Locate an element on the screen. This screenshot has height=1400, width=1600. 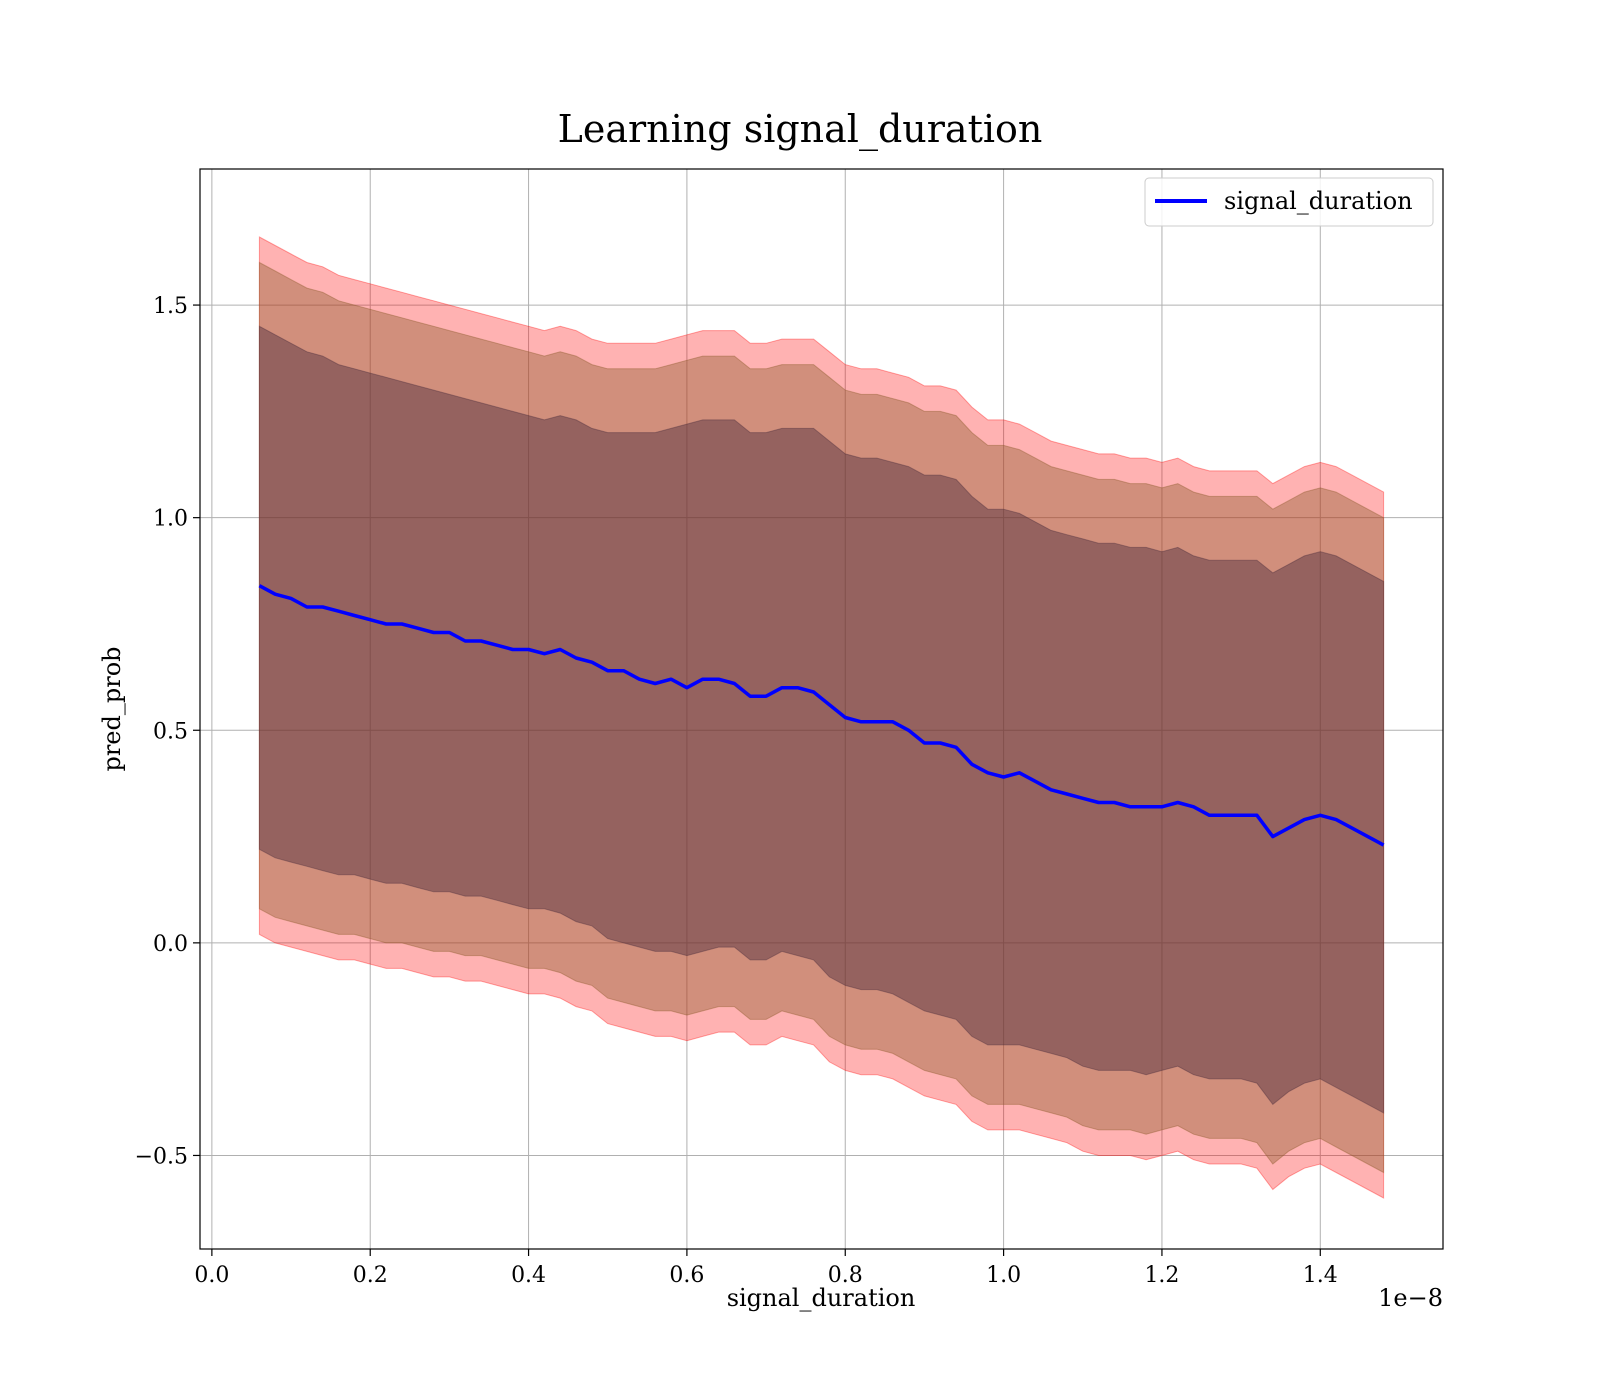
legend: signal_duration is located at coordinates (1289, 202).